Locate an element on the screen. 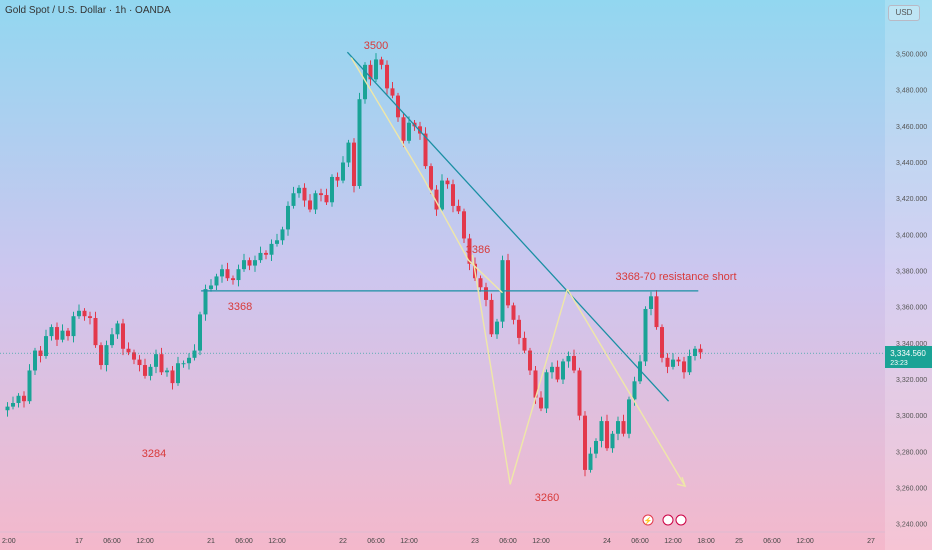  y-tick-label: 3,280.000 is located at coordinates (911, 452).